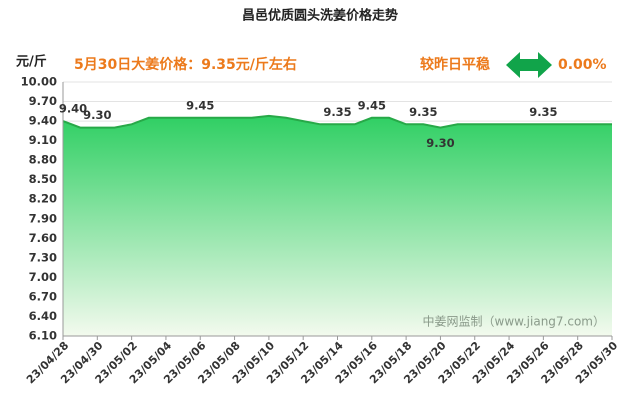 The height and width of the screenshot is (410, 640). Describe the element at coordinates (39, 82) in the screenshot. I see `y-tick-label: 10.00` at that location.